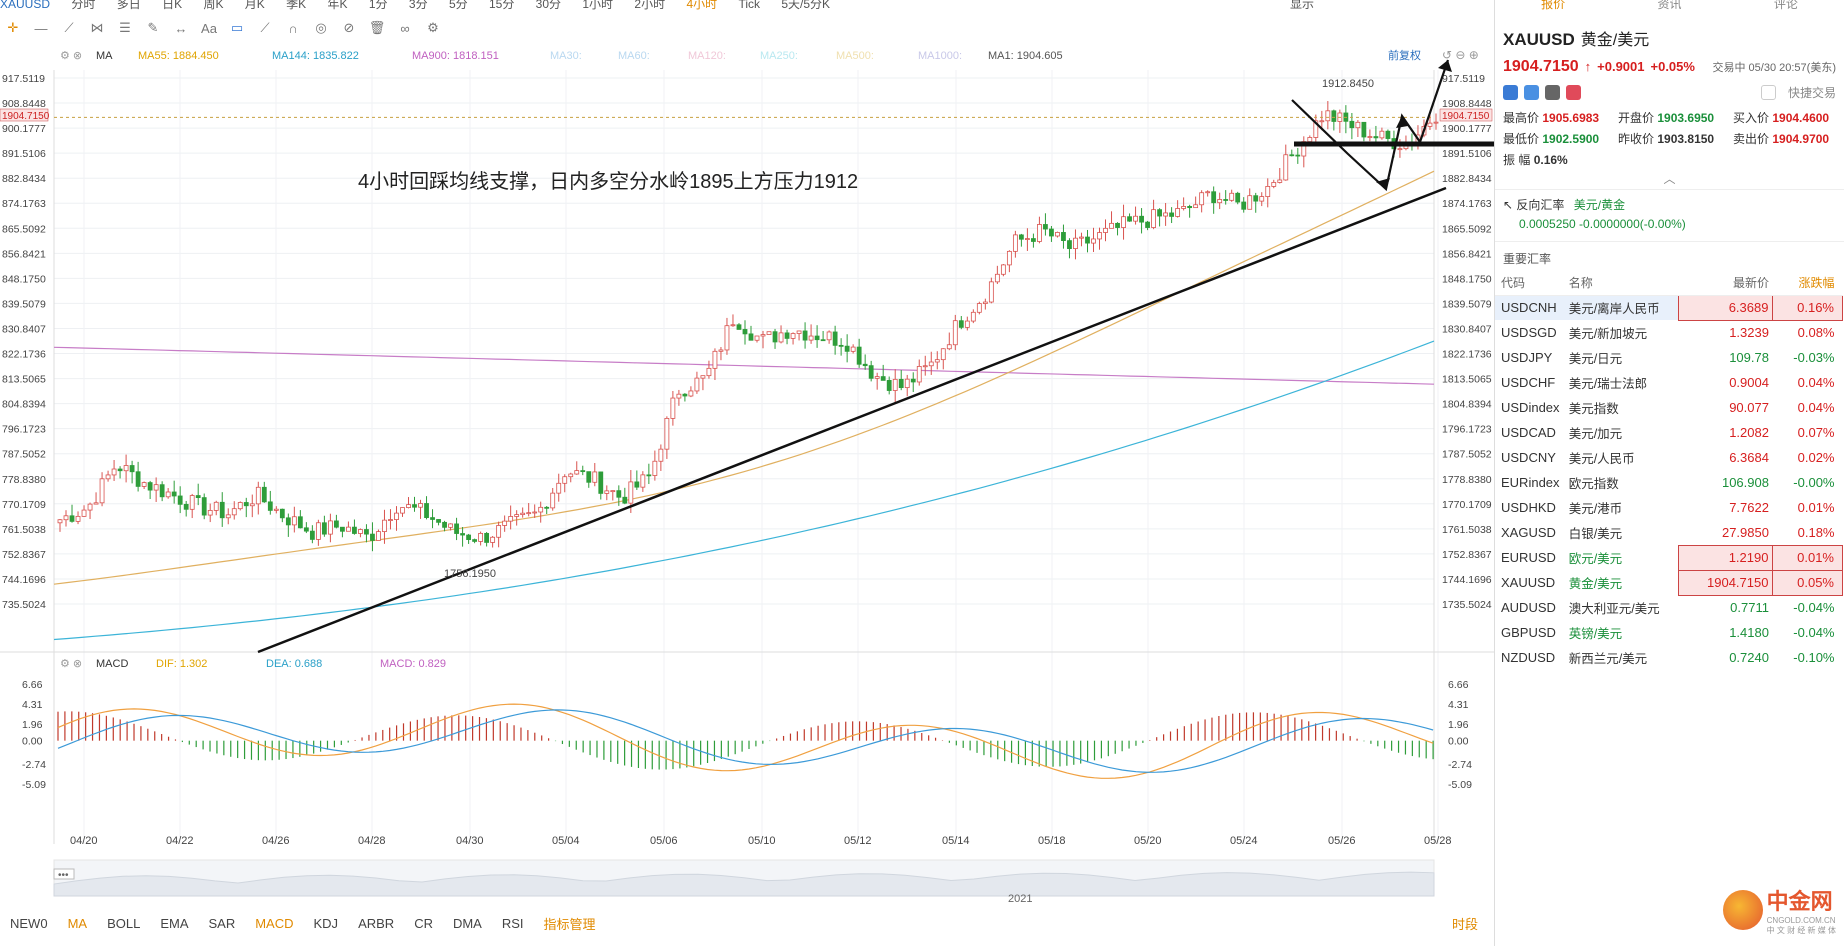 This screenshot has height=946, width=1844. What do you see at coordinates (1811, 93) in the screenshot?
I see `quick-trade-button: 快捷交易` at bounding box center [1811, 93].